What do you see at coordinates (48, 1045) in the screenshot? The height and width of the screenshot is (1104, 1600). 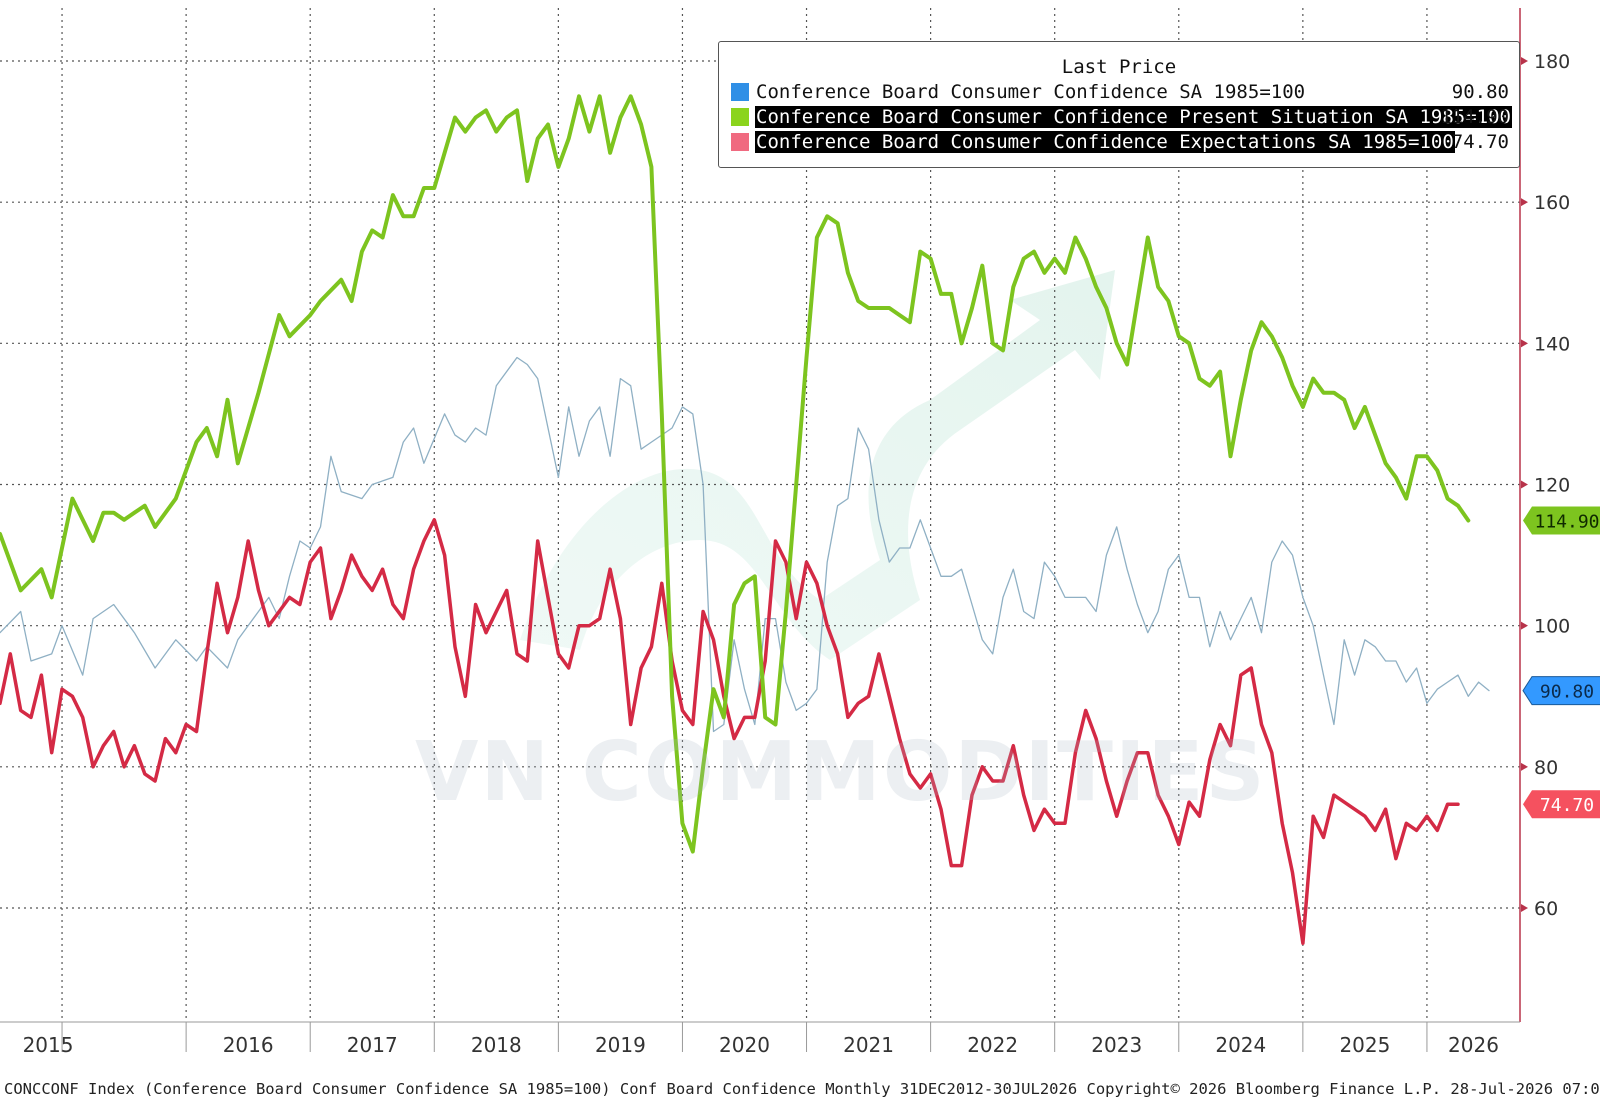 I see `x-tick-label: 2015` at bounding box center [48, 1045].